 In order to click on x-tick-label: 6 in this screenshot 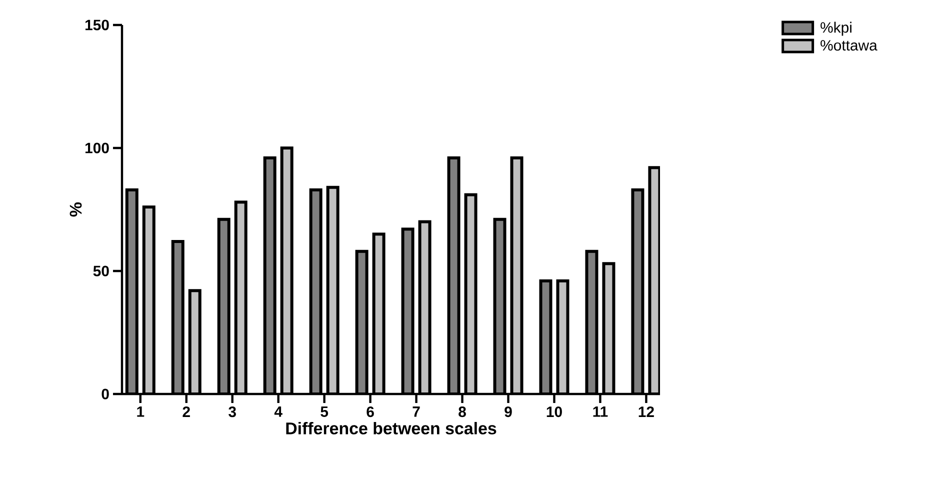, I will do `click(370, 412)`.